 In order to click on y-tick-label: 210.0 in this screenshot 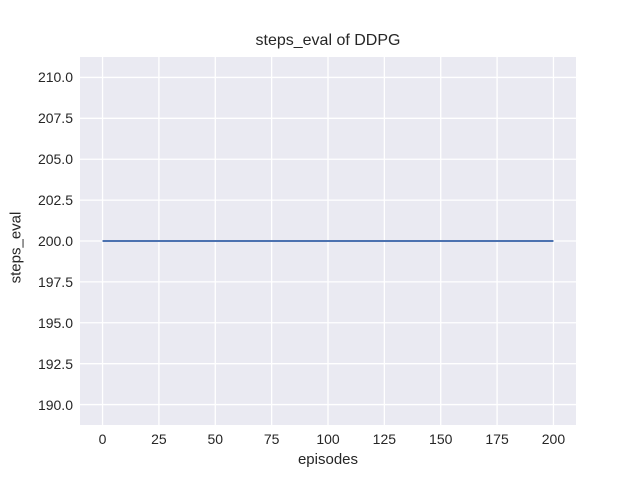, I will do `click(55, 77)`.